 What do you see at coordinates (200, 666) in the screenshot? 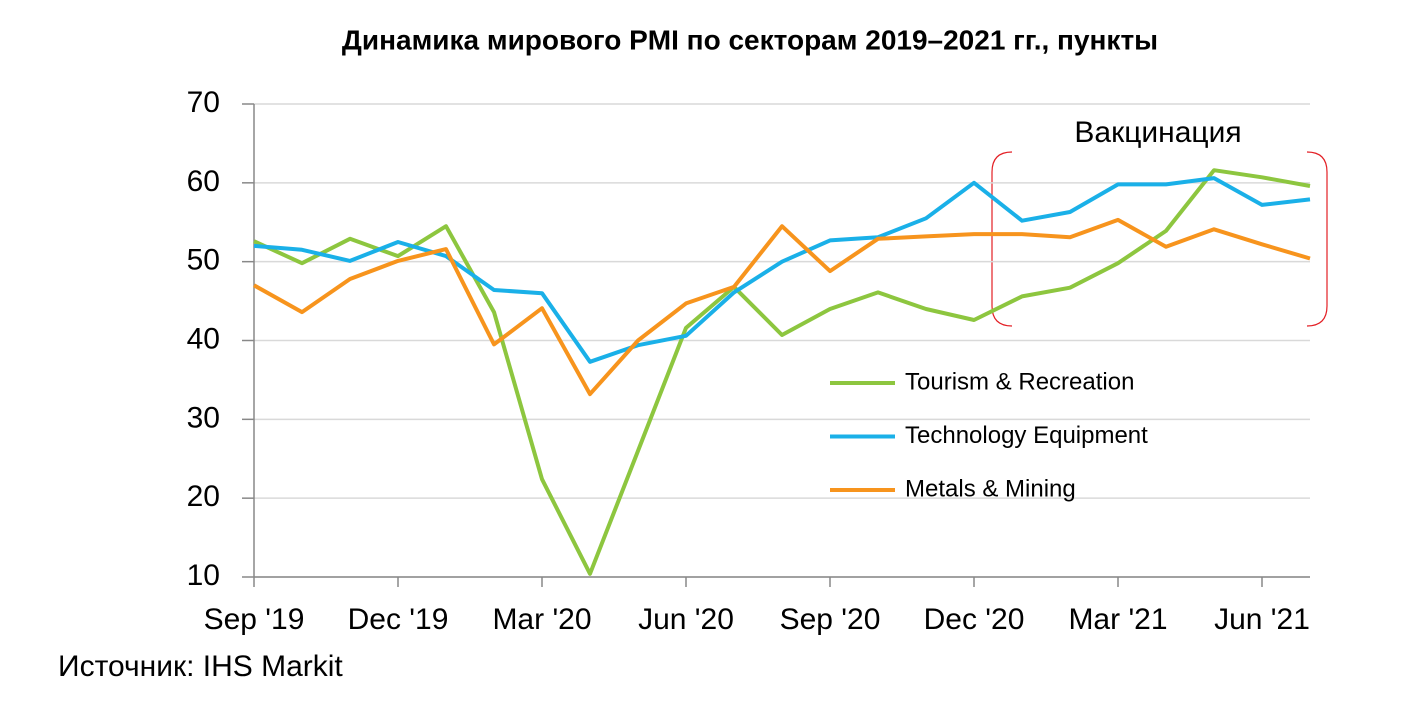
I see `source: Источник: IHS Markit` at bounding box center [200, 666].